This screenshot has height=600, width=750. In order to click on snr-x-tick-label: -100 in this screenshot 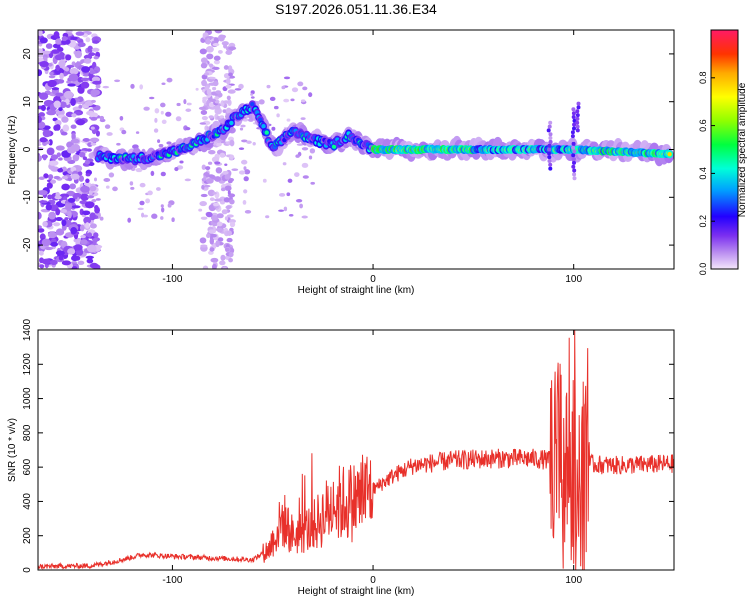, I will do `click(172, 580)`.